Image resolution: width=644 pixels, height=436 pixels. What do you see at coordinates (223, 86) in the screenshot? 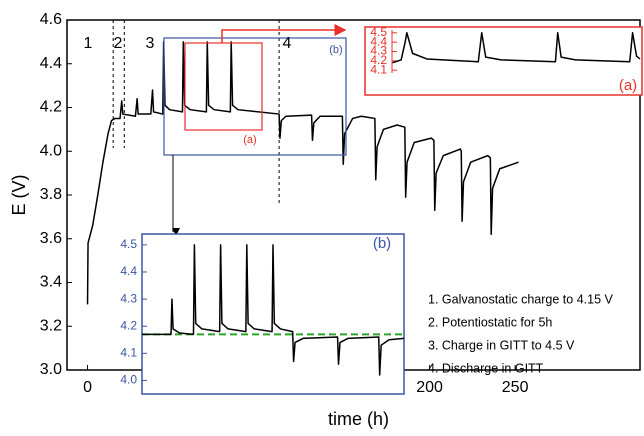
I see `zoom-box-a` at bounding box center [223, 86].